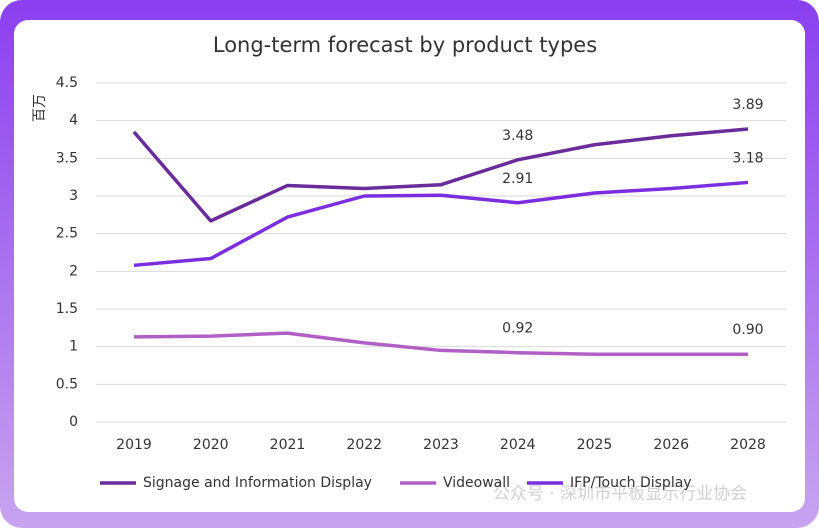 Image resolution: width=819 pixels, height=532 pixels. Describe the element at coordinates (67, 234) in the screenshot. I see `y-tick-label: 2.5` at that location.